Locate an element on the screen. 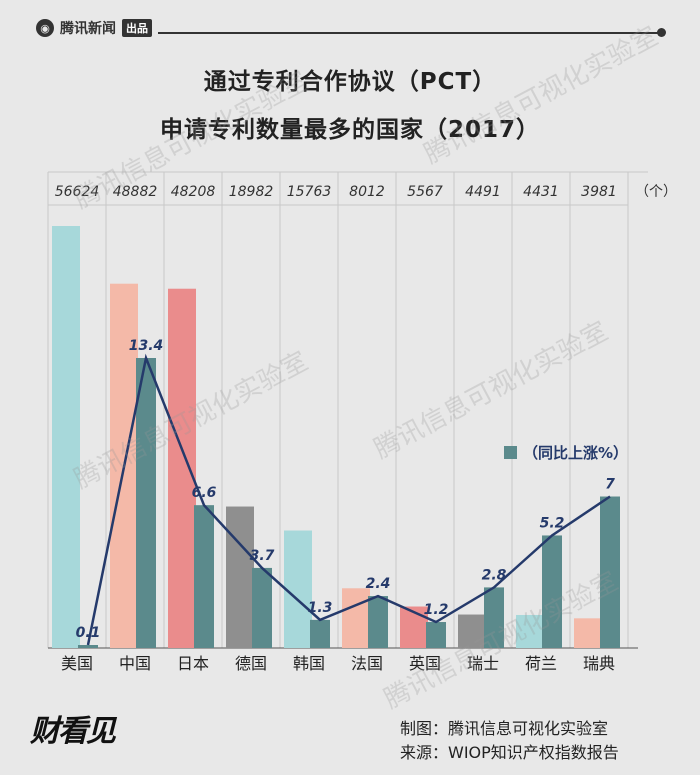 This screenshot has height=775, width=700. growth-value-label: 3.7 is located at coordinates (262, 556).